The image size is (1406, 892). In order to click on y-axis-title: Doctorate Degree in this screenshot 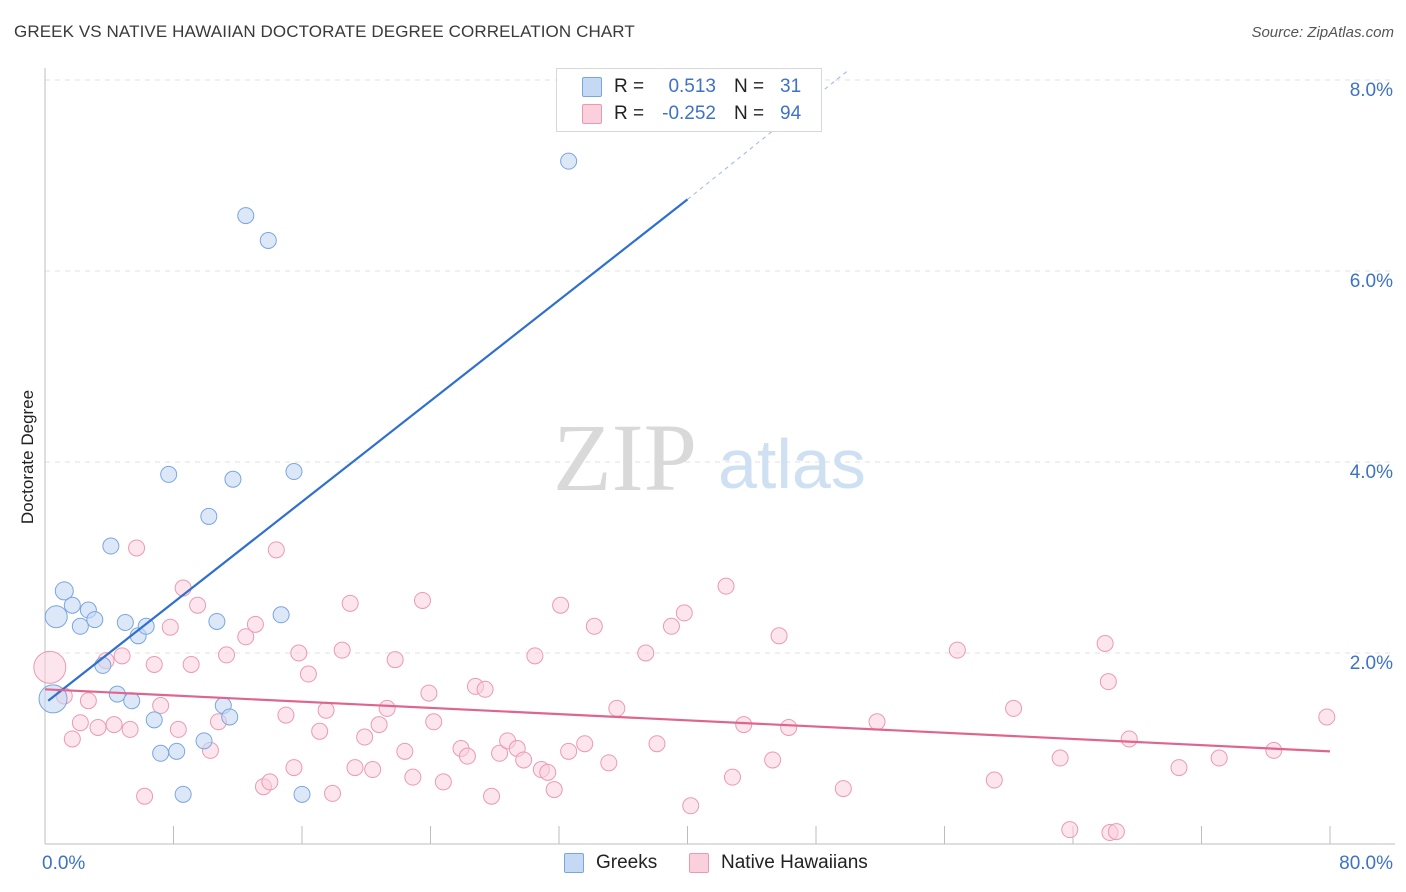, I will do `click(27, 457)`.